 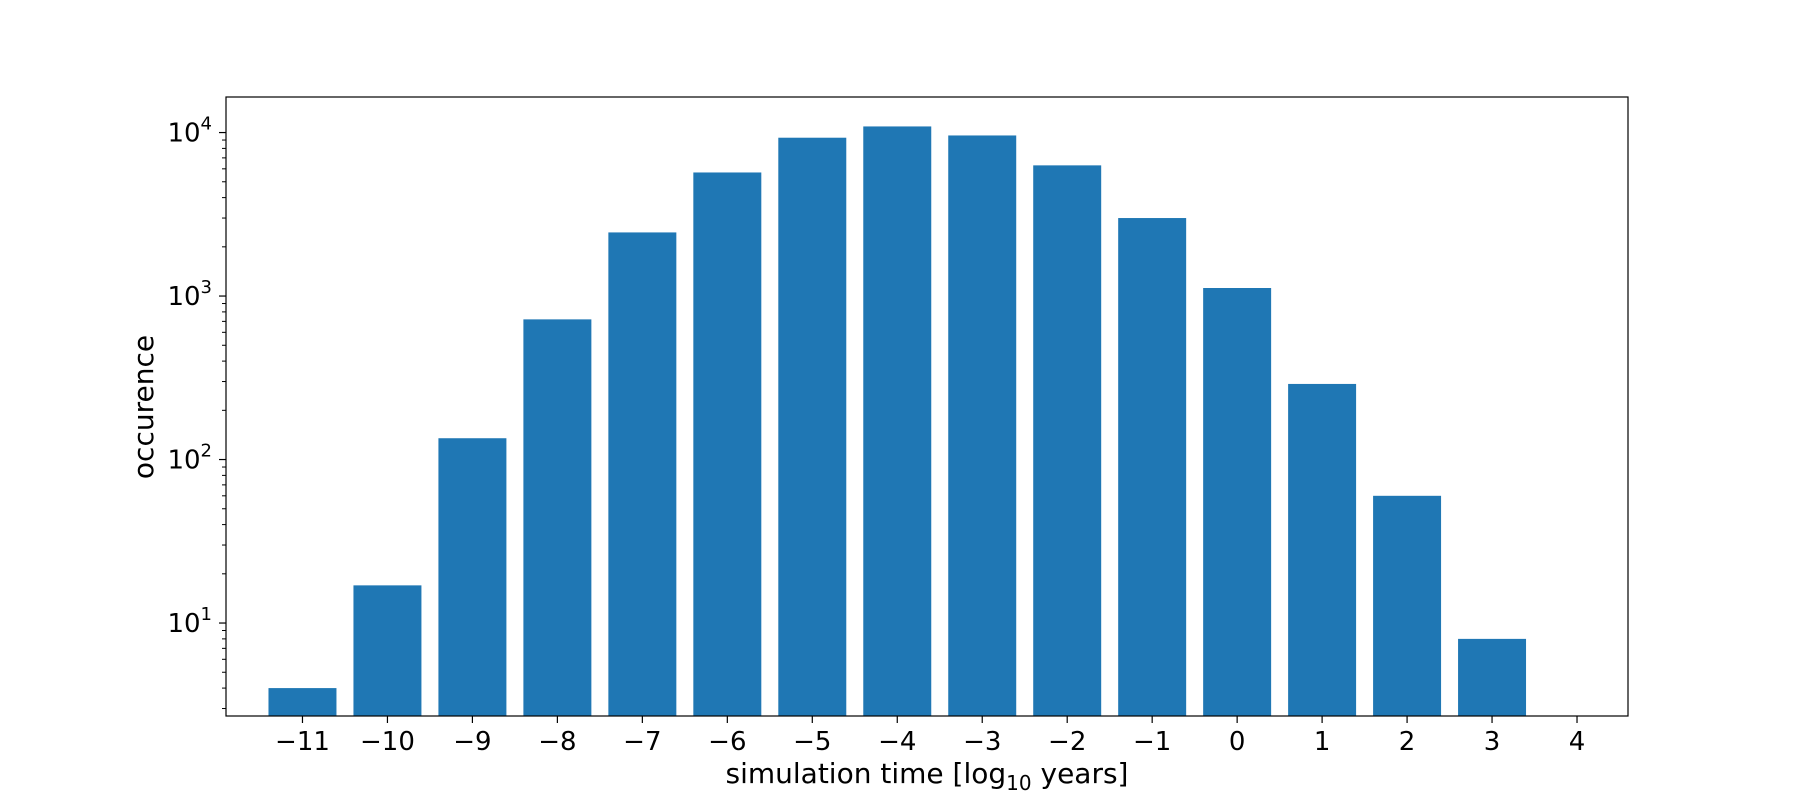 What do you see at coordinates (557, 742) in the screenshot?
I see `x-tick-label: −8` at bounding box center [557, 742].